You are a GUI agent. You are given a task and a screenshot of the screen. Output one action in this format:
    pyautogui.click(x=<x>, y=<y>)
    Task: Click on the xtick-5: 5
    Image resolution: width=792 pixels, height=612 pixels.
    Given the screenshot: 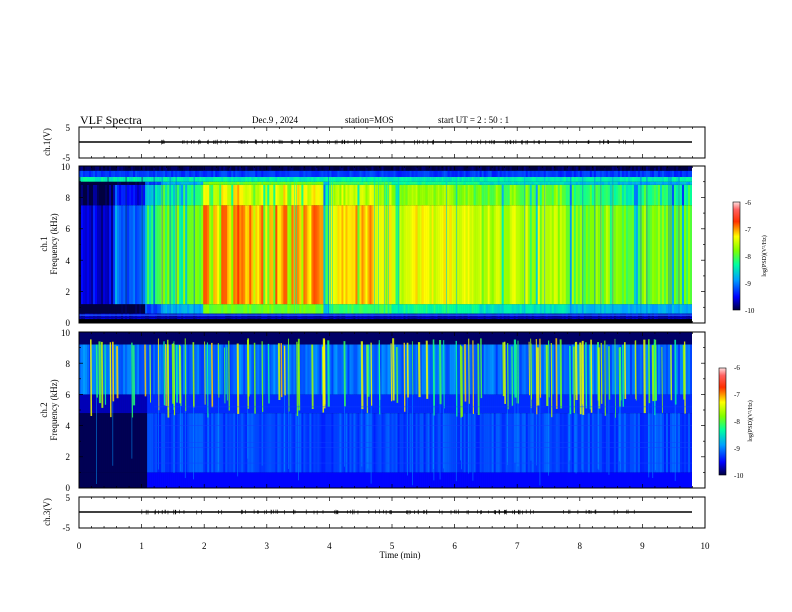 What is the action you would take?
    pyautogui.click(x=392, y=546)
    